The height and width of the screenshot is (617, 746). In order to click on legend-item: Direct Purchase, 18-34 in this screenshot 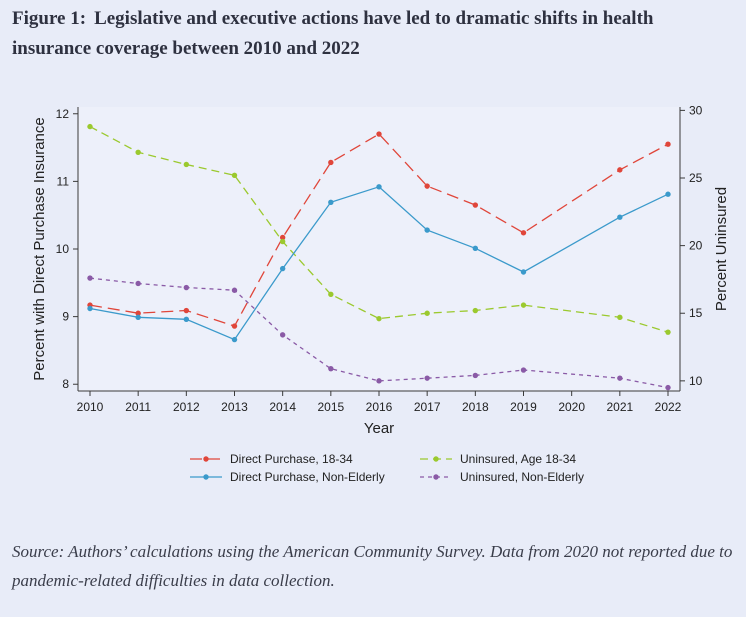, I will do `click(271, 459)`.